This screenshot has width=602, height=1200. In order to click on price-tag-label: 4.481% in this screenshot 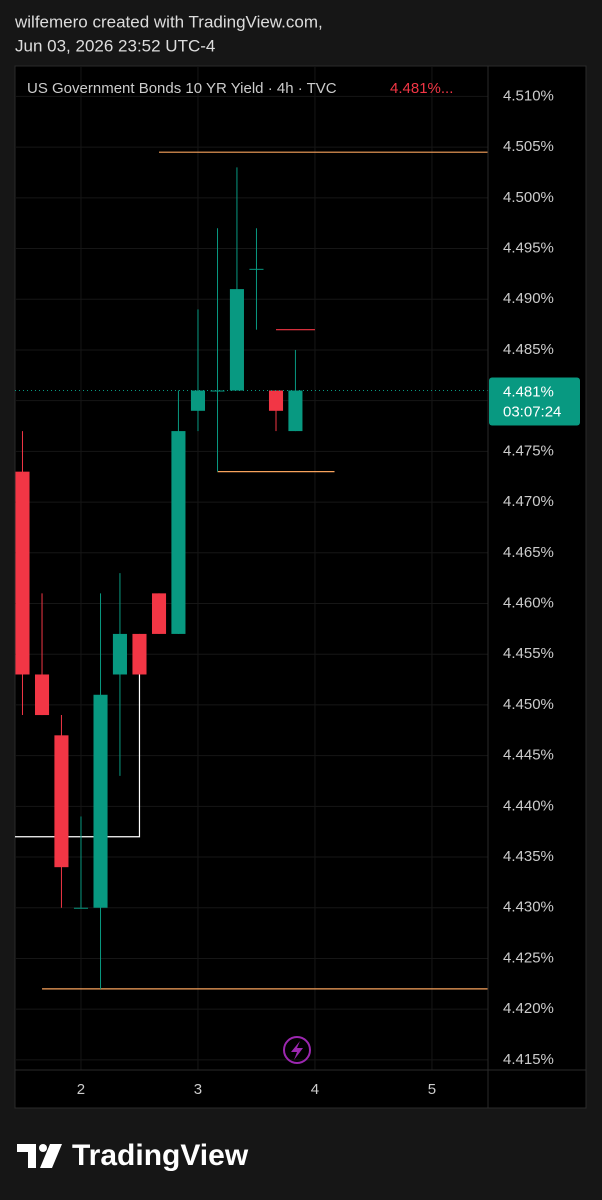, I will do `click(528, 391)`.